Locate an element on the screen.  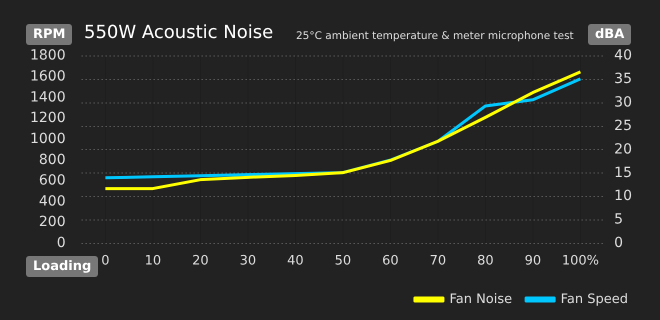
y-tick-label: 600 is located at coordinates (52, 180).